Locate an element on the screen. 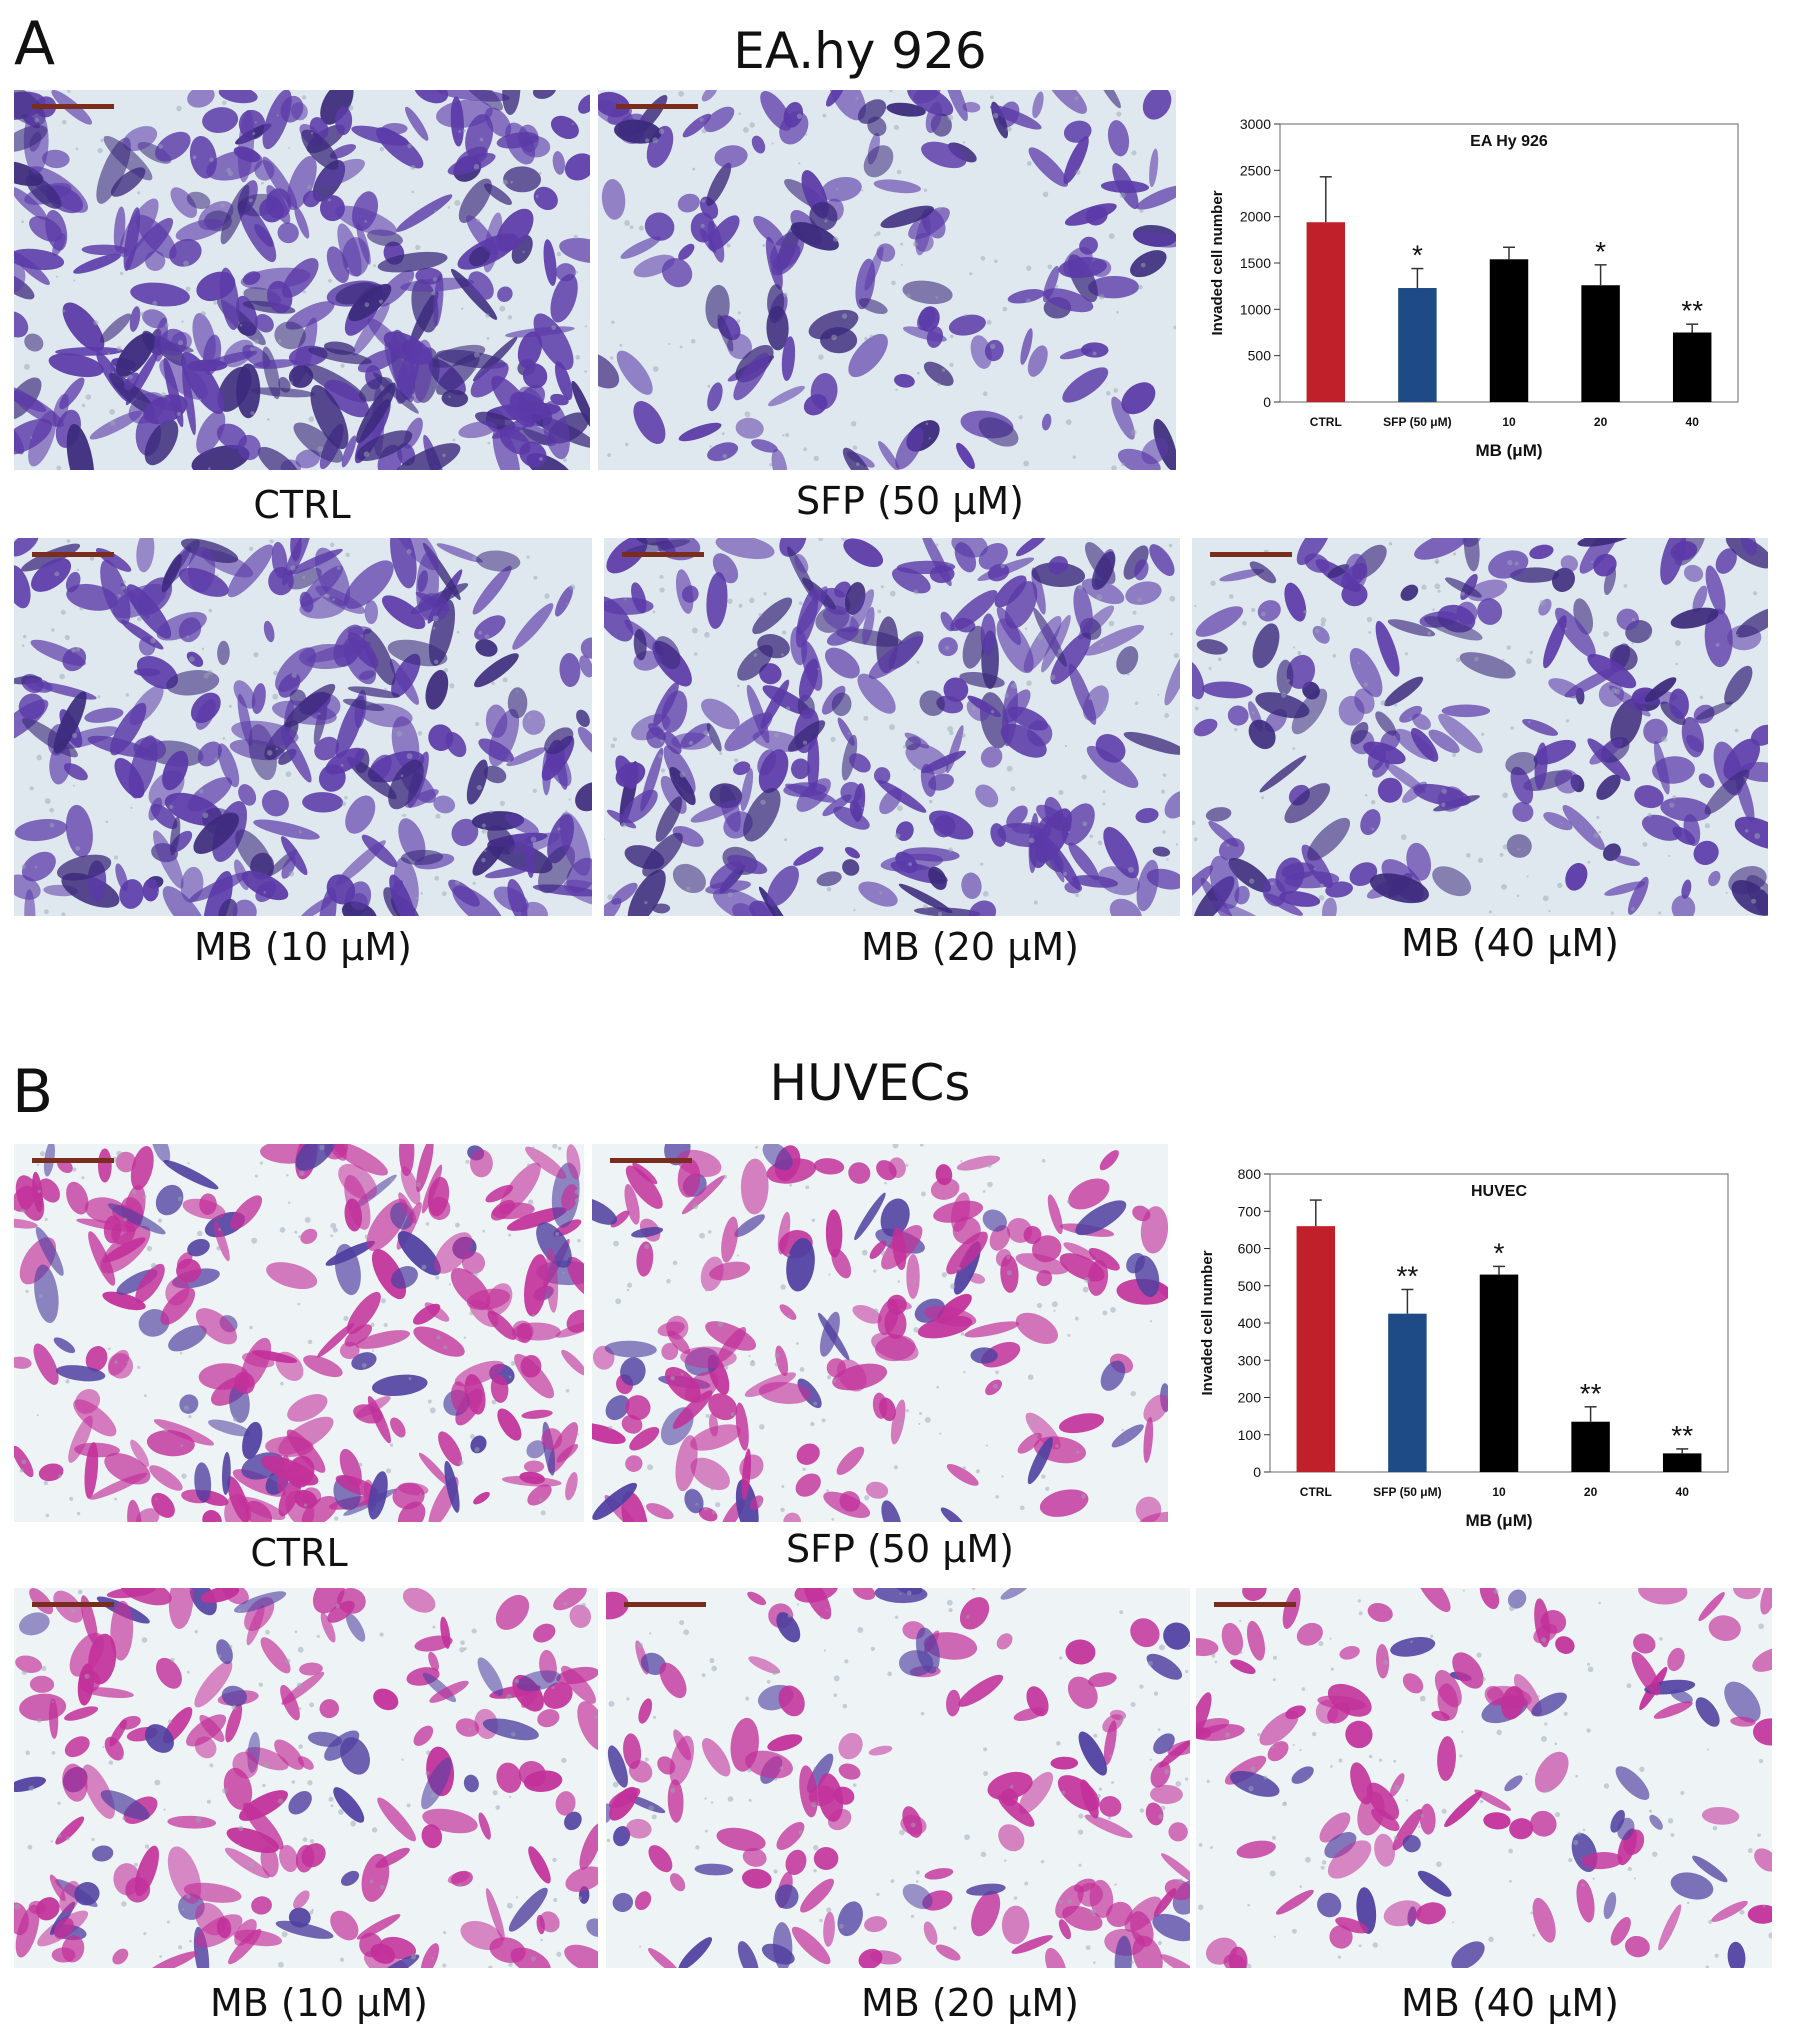 This screenshot has height=2036, width=1795. micrograph-a-mb10 is located at coordinates (303, 727).